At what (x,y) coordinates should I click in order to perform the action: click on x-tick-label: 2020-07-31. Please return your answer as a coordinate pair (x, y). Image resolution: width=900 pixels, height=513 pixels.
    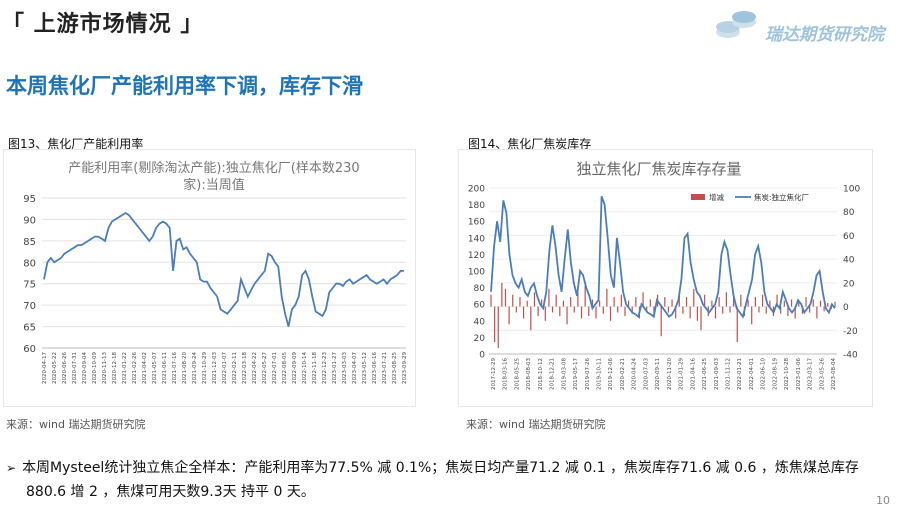
    Looking at the image, I should click on (75, 368).